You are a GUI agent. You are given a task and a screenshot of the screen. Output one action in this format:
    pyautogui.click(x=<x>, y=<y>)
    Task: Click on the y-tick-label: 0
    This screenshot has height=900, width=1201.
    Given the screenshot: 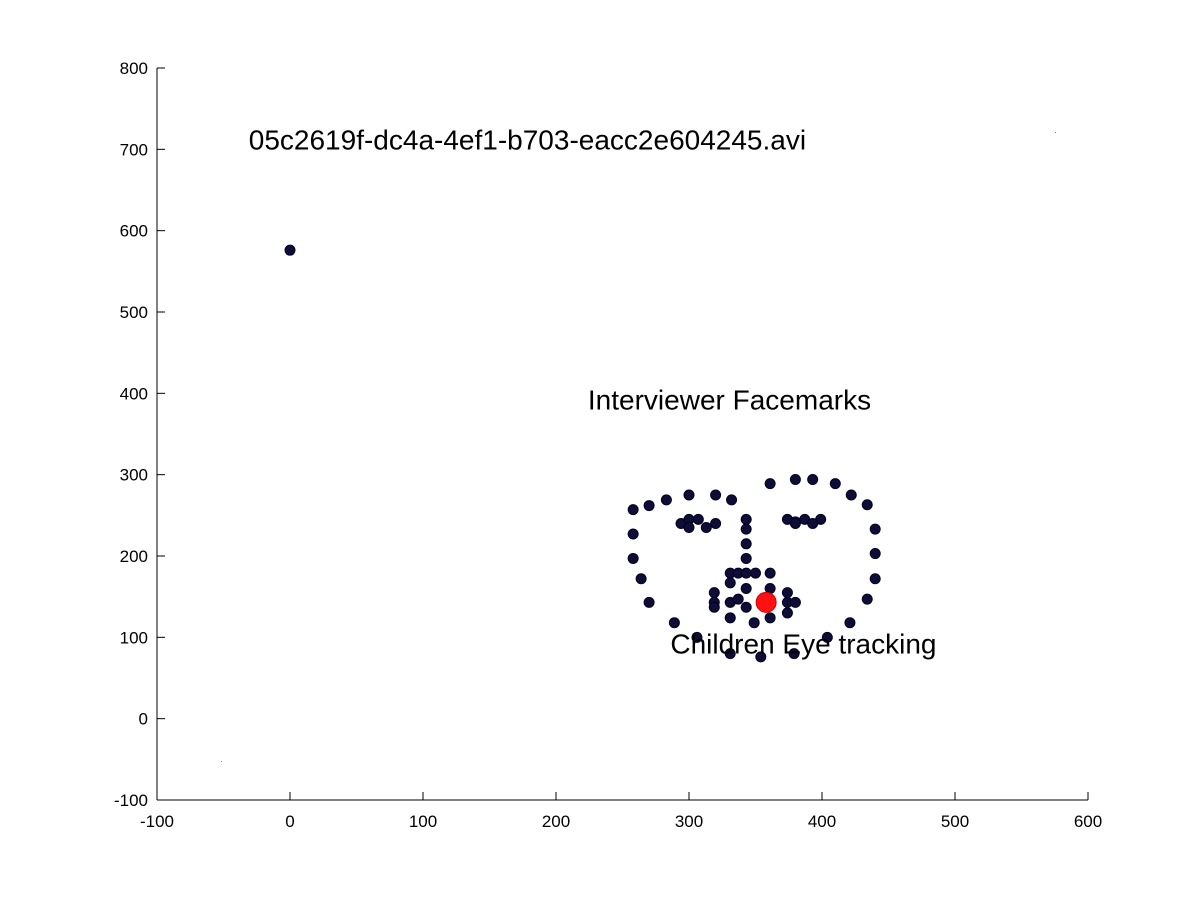 What is the action you would take?
    pyautogui.click(x=143, y=719)
    